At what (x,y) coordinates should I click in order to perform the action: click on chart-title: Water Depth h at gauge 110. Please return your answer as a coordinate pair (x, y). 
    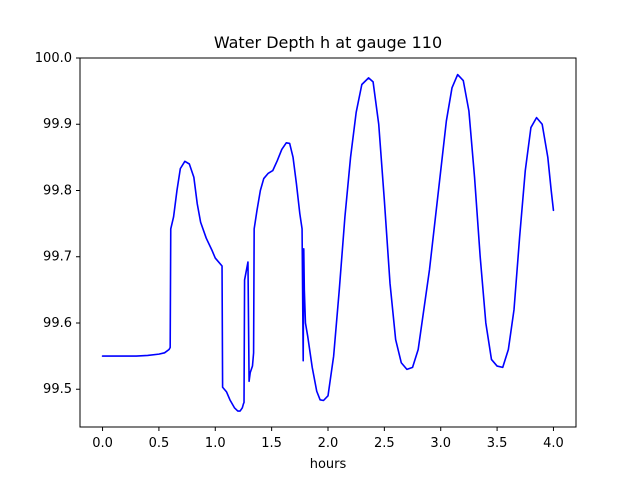
    Looking at the image, I should click on (328, 42).